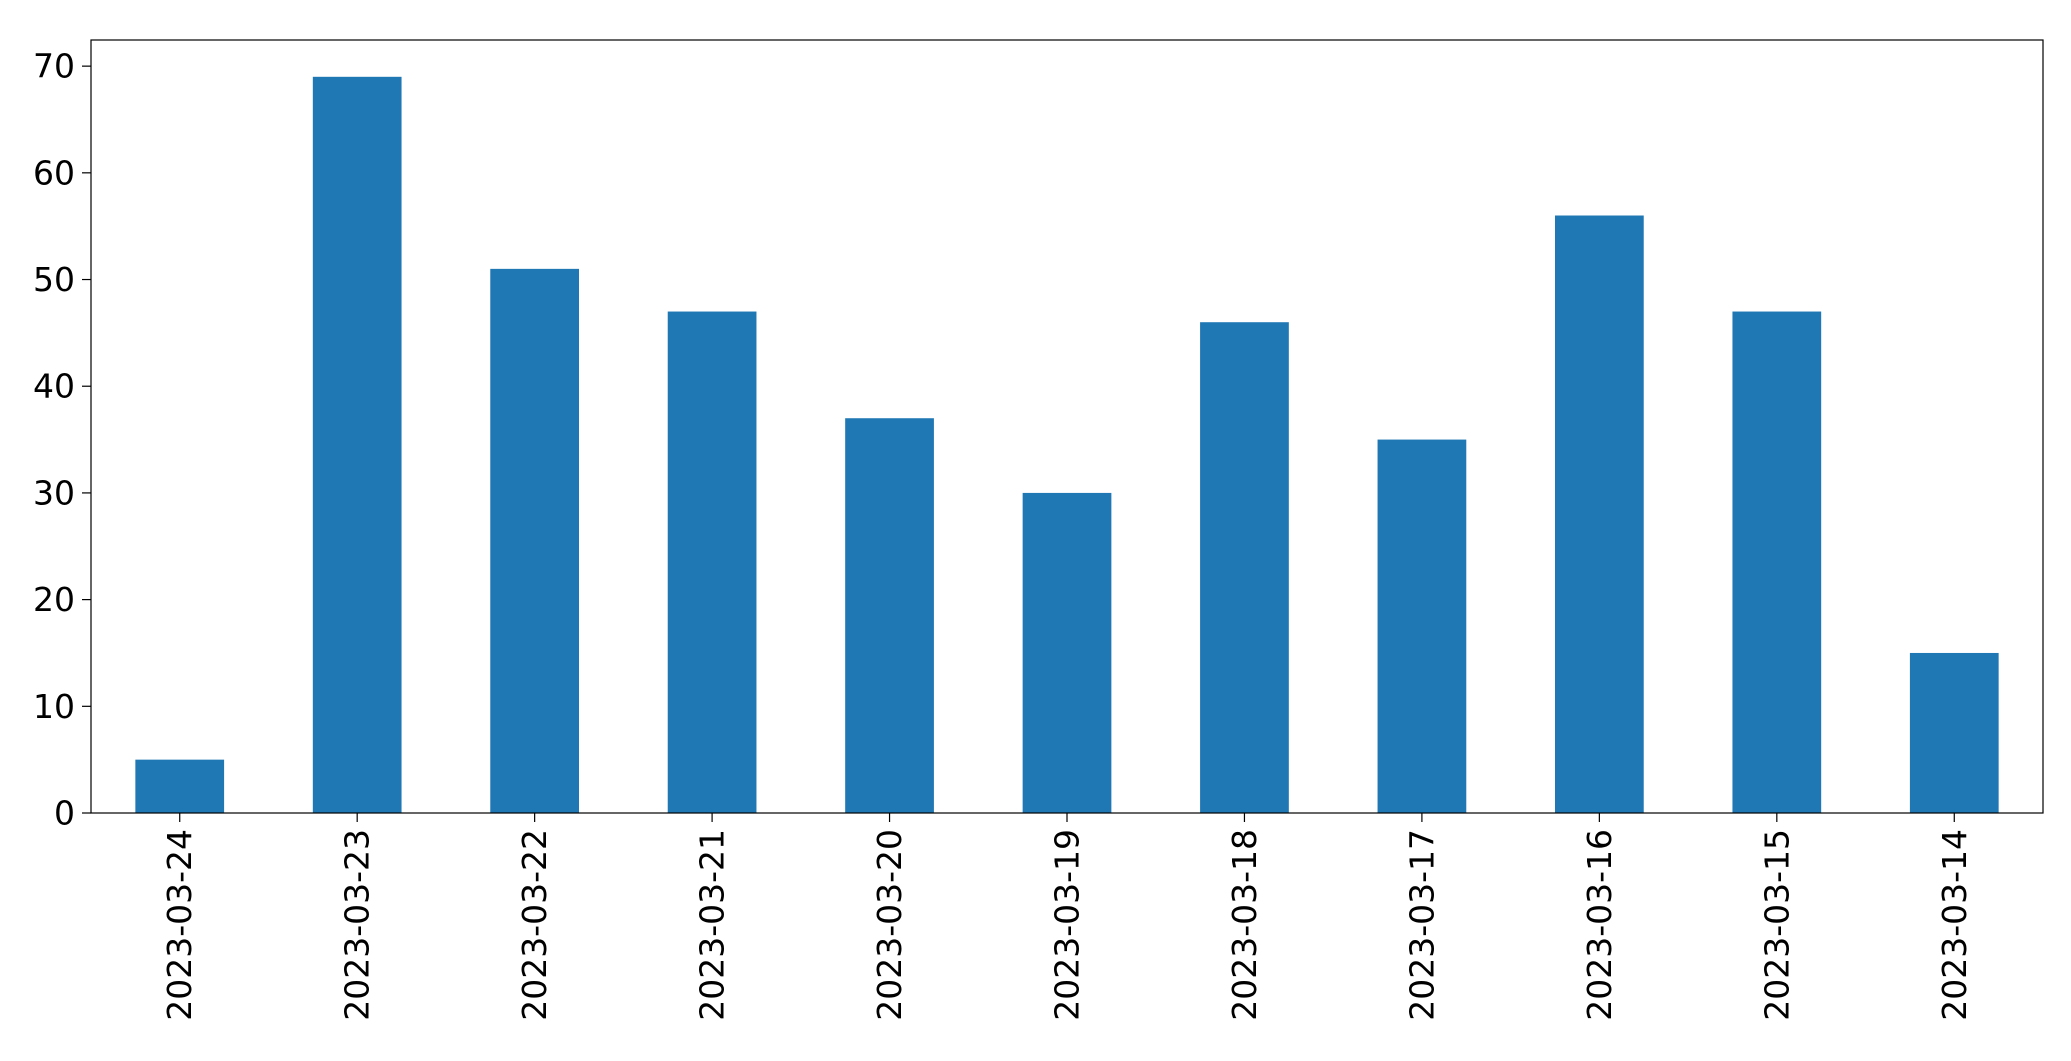 The width and height of the screenshot is (2071, 1061). Describe the element at coordinates (54, 172) in the screenshot. I see `y-tick-label: 60` at that location.